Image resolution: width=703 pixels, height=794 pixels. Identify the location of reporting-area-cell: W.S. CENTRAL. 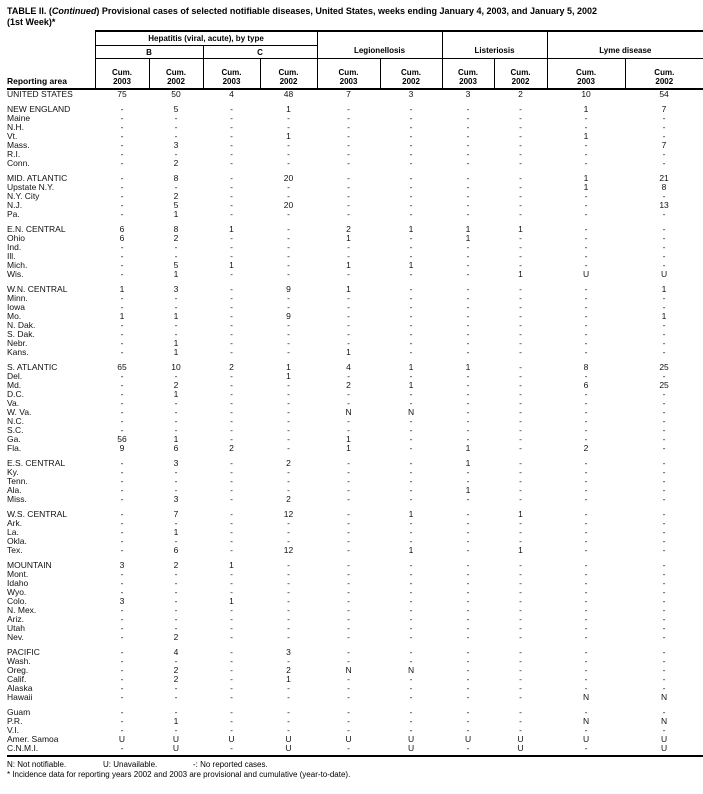
(37, 514).